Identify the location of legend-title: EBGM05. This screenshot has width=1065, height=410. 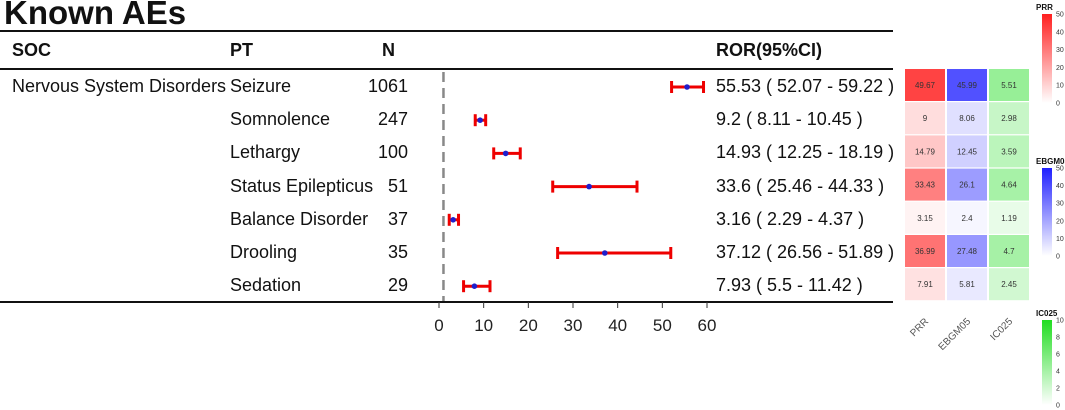
(1050, 161).